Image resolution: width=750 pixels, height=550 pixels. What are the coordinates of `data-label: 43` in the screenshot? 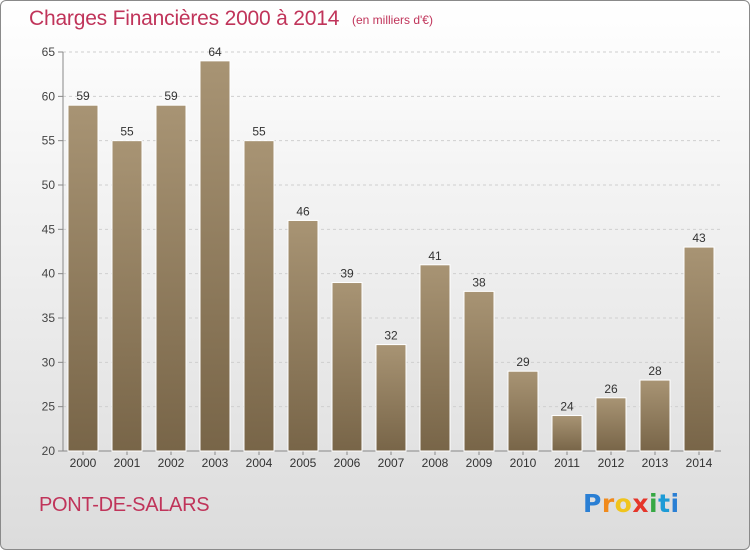 It's located at (699, 238).